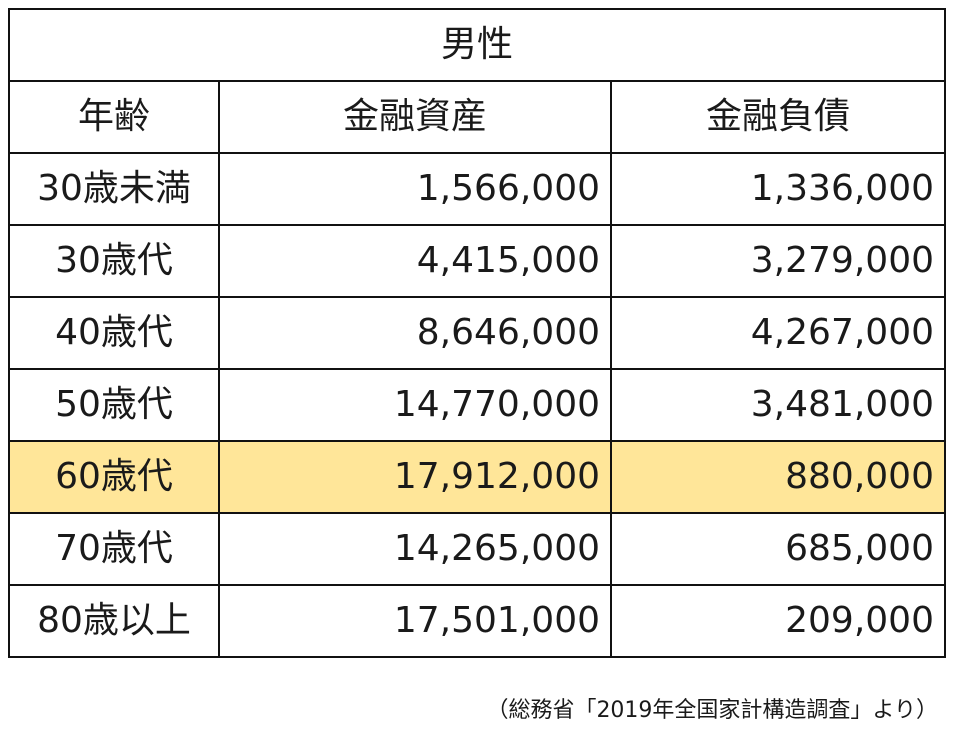 Image resolution: width=960 pixels, height=754 pixels. What do you see at coordinates (778, 405) in the screenshot?
I see `cell-liabilities: 3,481,000` at bounding box center [778, 405].